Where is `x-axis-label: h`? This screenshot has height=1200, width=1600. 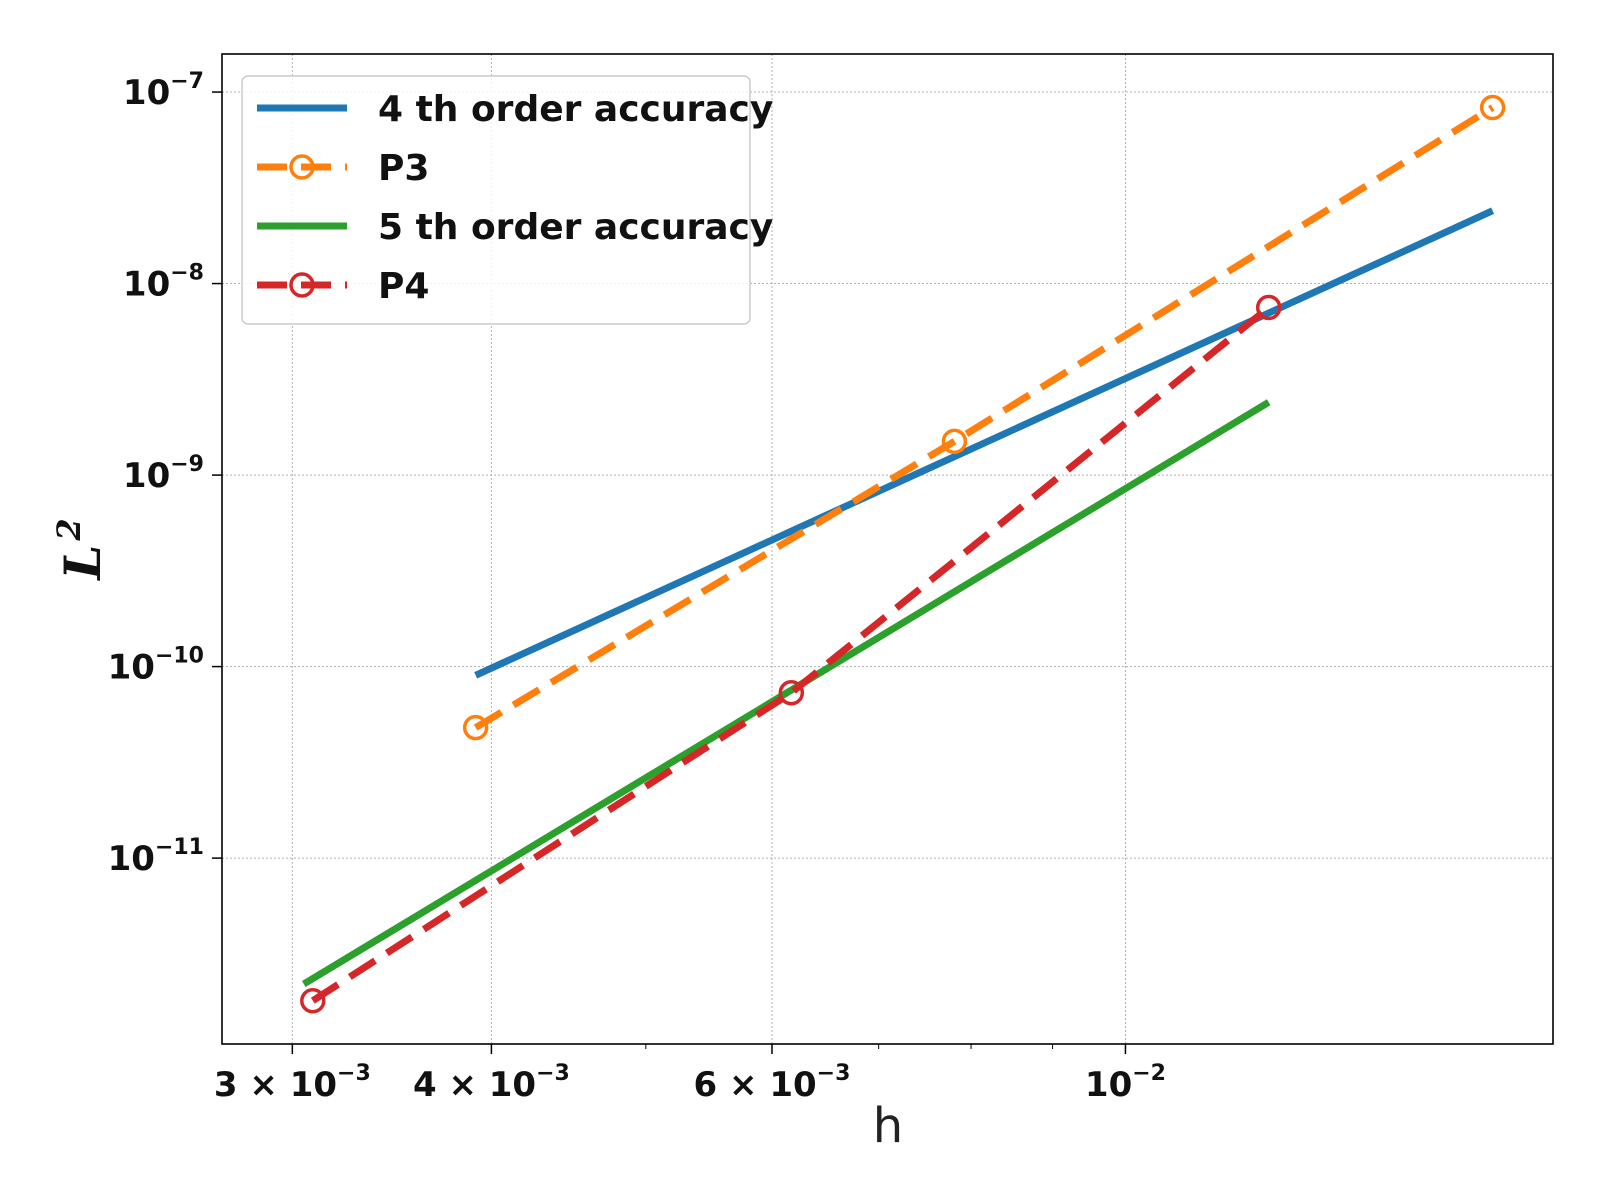 x-axis-label: h is located at coordinates (888, 1126).